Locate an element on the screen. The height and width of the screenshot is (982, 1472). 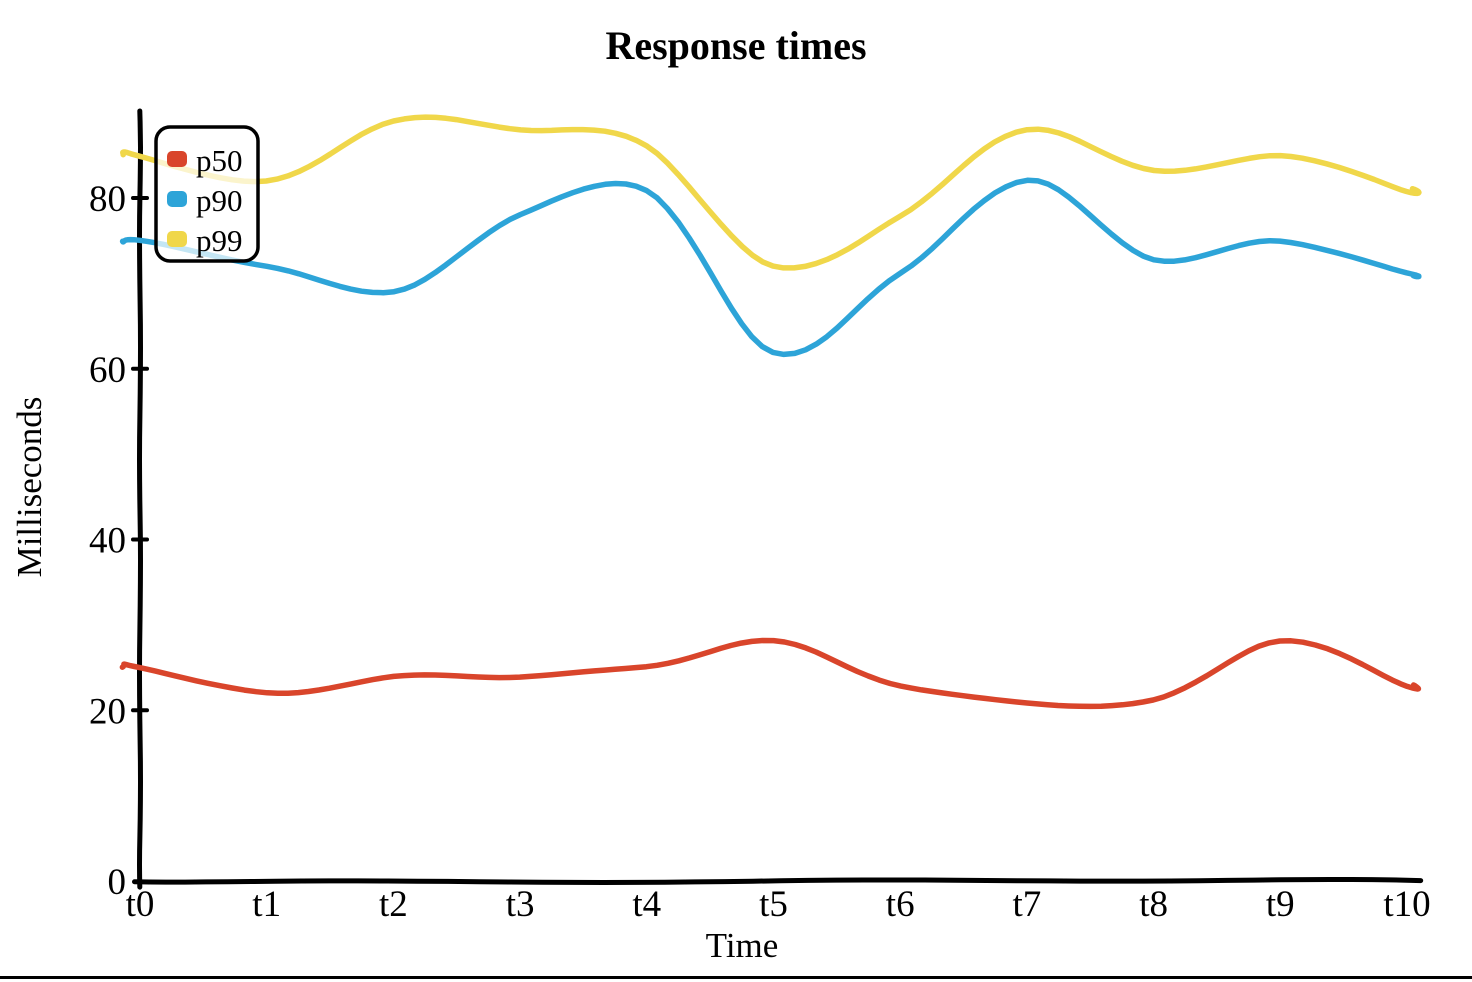
x-tick-label-t5: t5 is located at coordinates (773, 904).